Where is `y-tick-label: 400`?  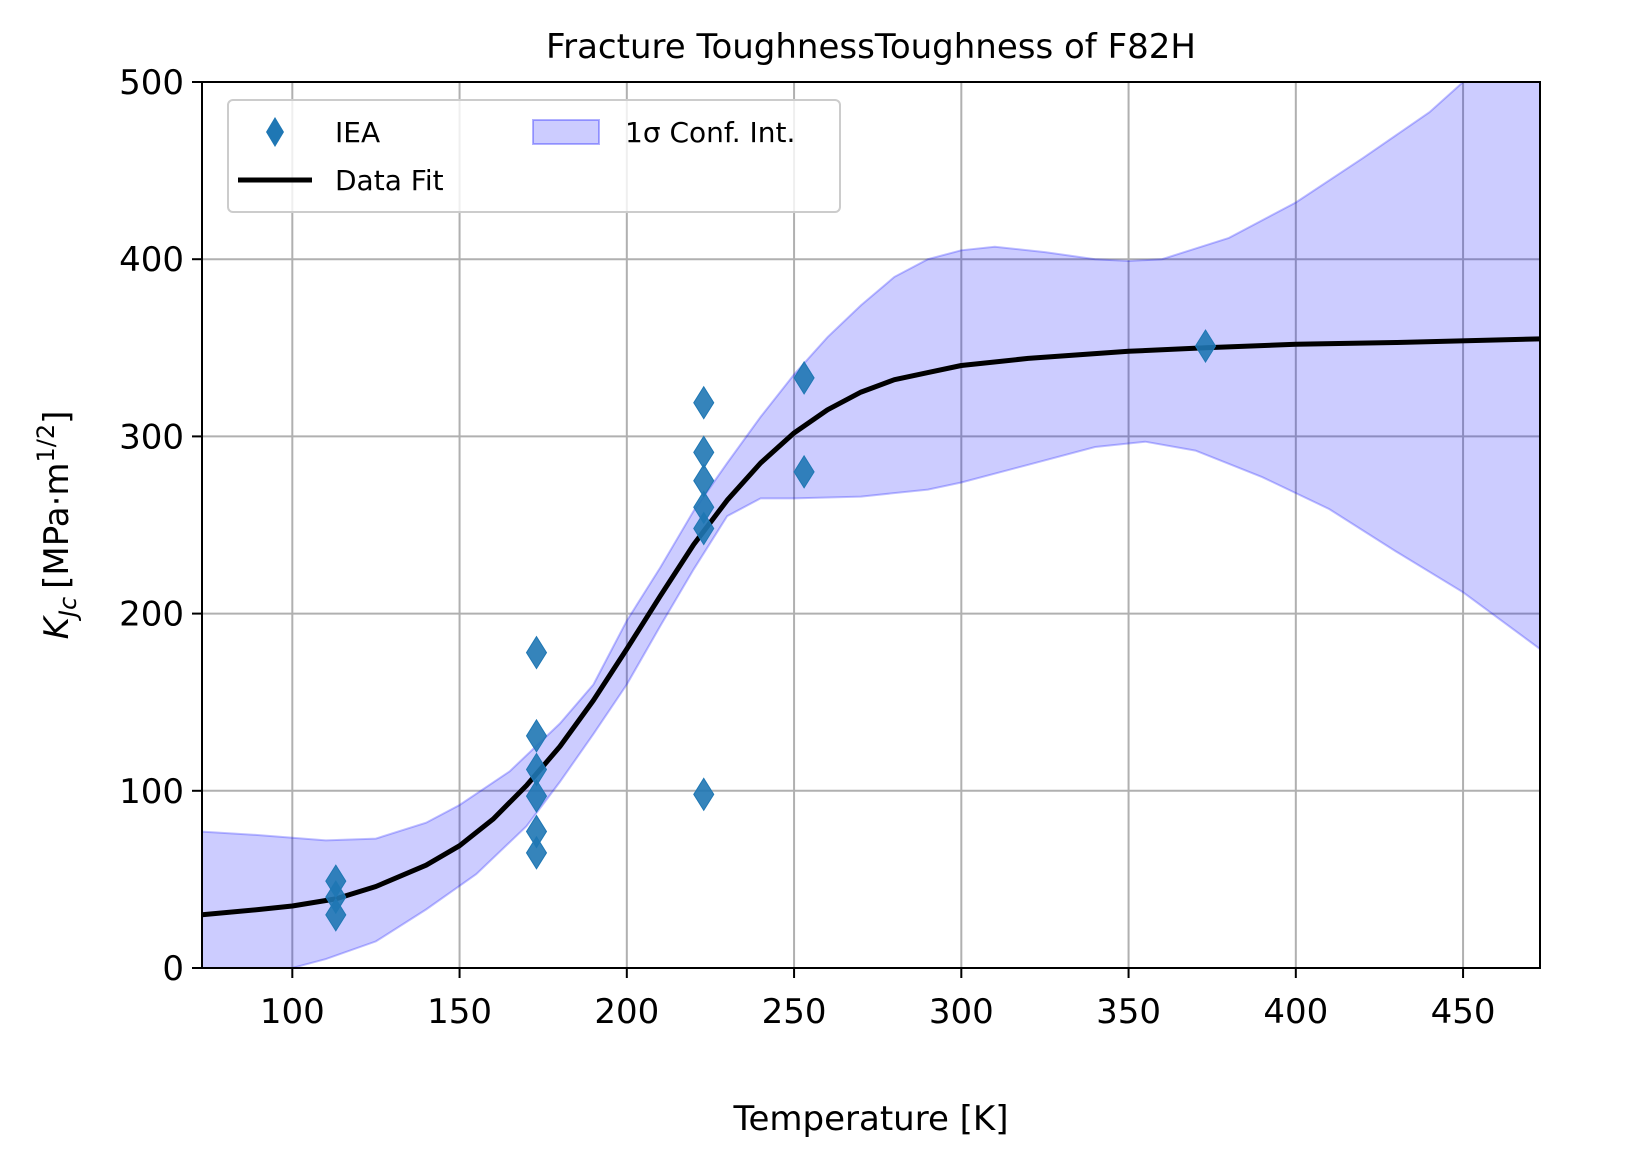 y-tick-label: 400 is located at coordinates (151, 260).